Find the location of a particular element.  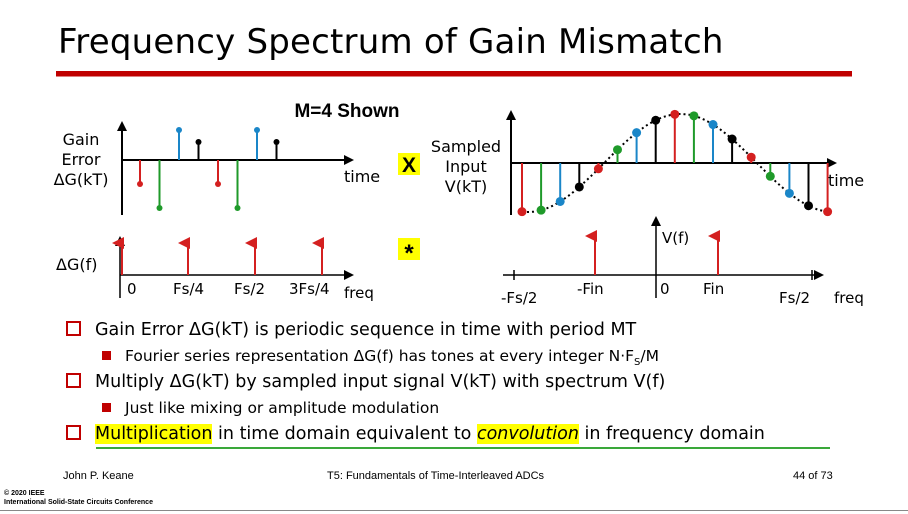

sampled-label-line1: Sampled is located at coordinates (466, 146).